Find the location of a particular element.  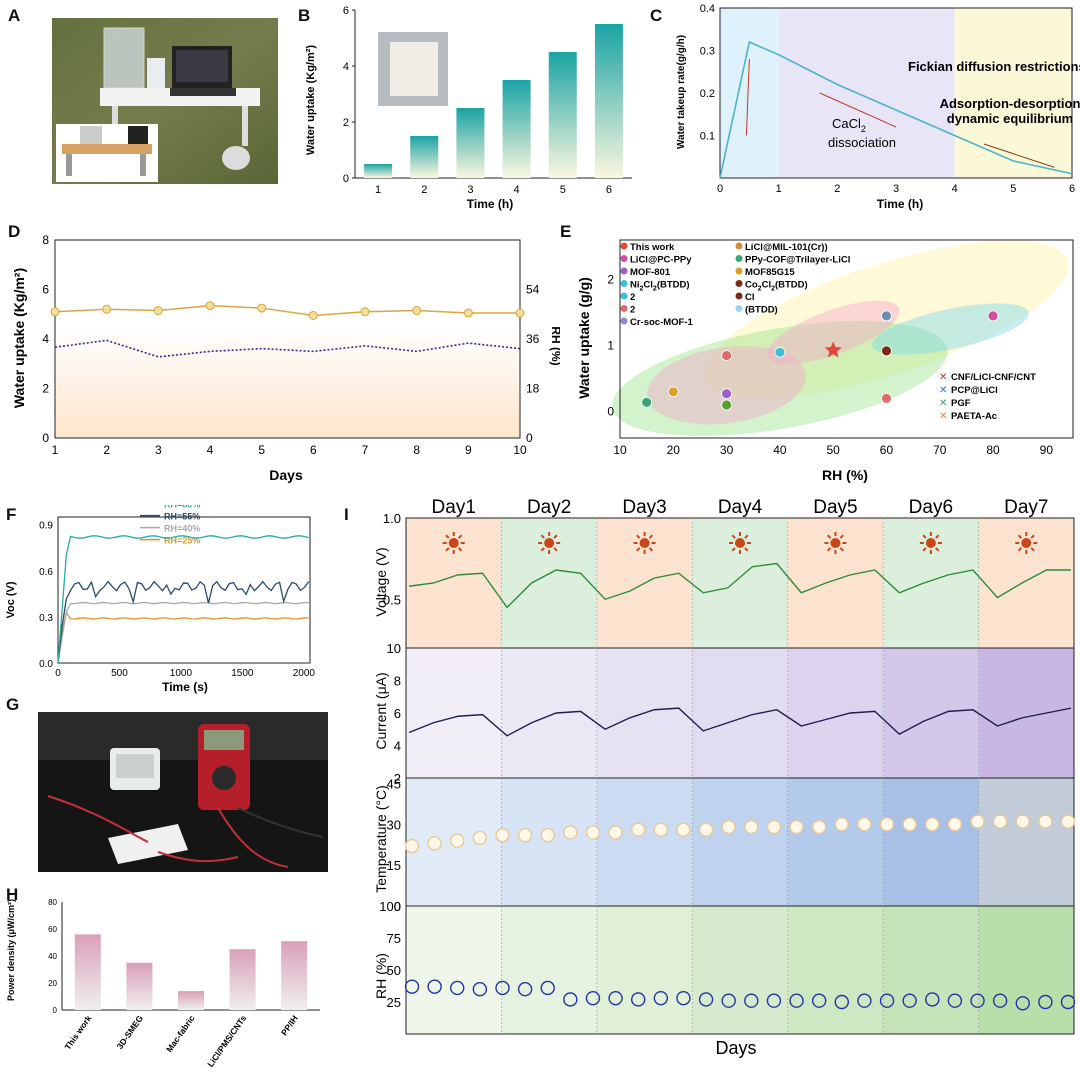

panel-d-xtick-label: 7 is located at coordinates (365, 450).